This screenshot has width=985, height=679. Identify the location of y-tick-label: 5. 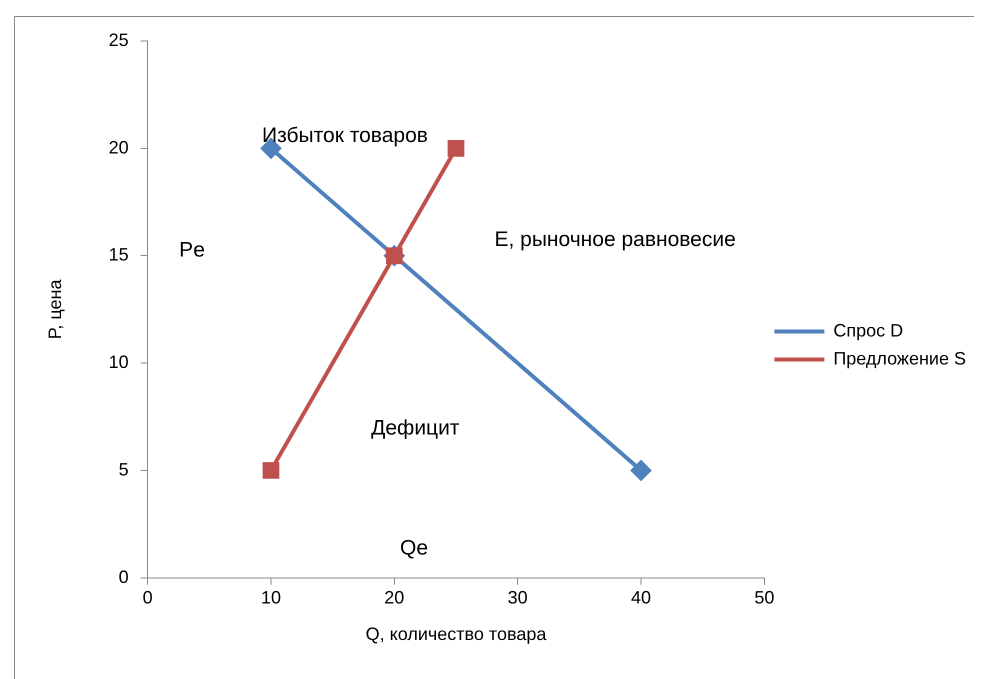
(123, 469).